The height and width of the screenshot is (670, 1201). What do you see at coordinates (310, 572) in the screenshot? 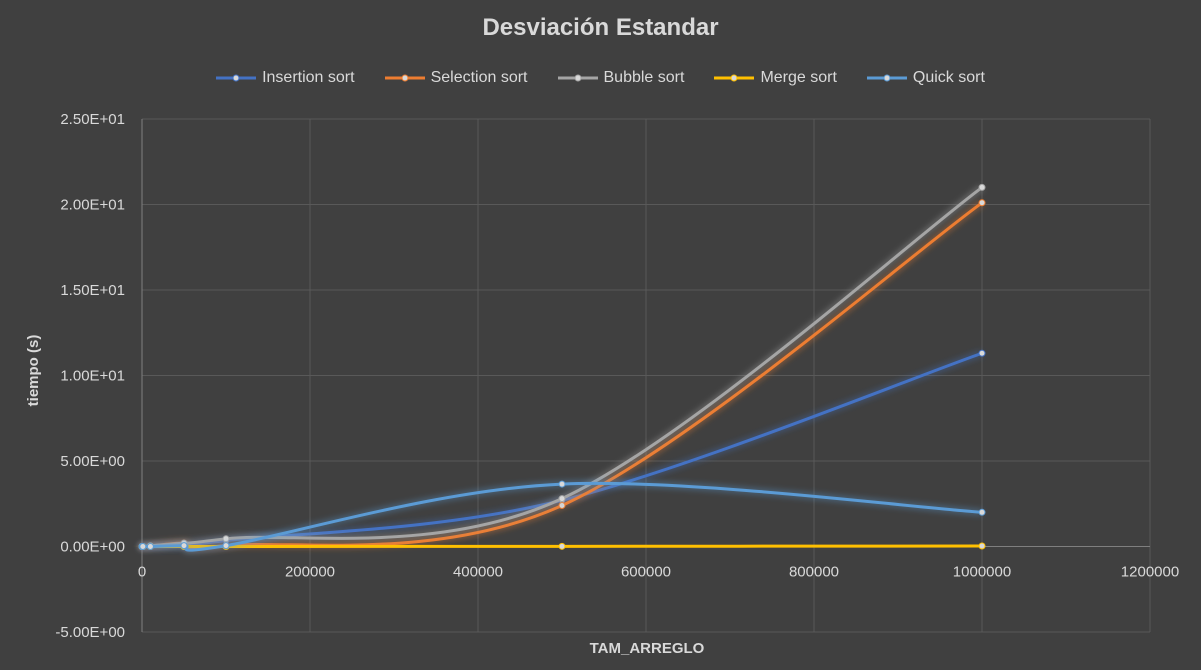
I see `x-tick-label: 200000` at bounding box center [310, 572].